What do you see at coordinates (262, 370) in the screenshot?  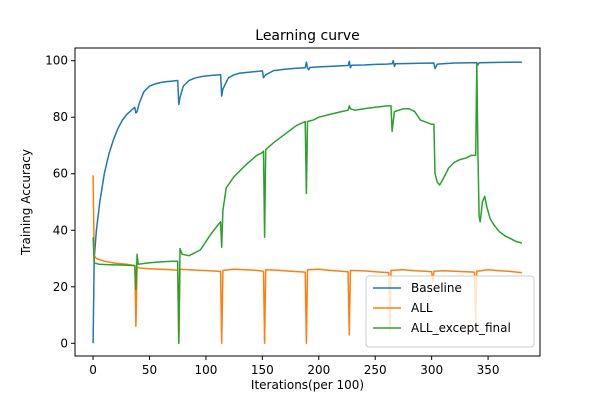 I see `x-tick-label: 150` at bounding box center [262, 370].